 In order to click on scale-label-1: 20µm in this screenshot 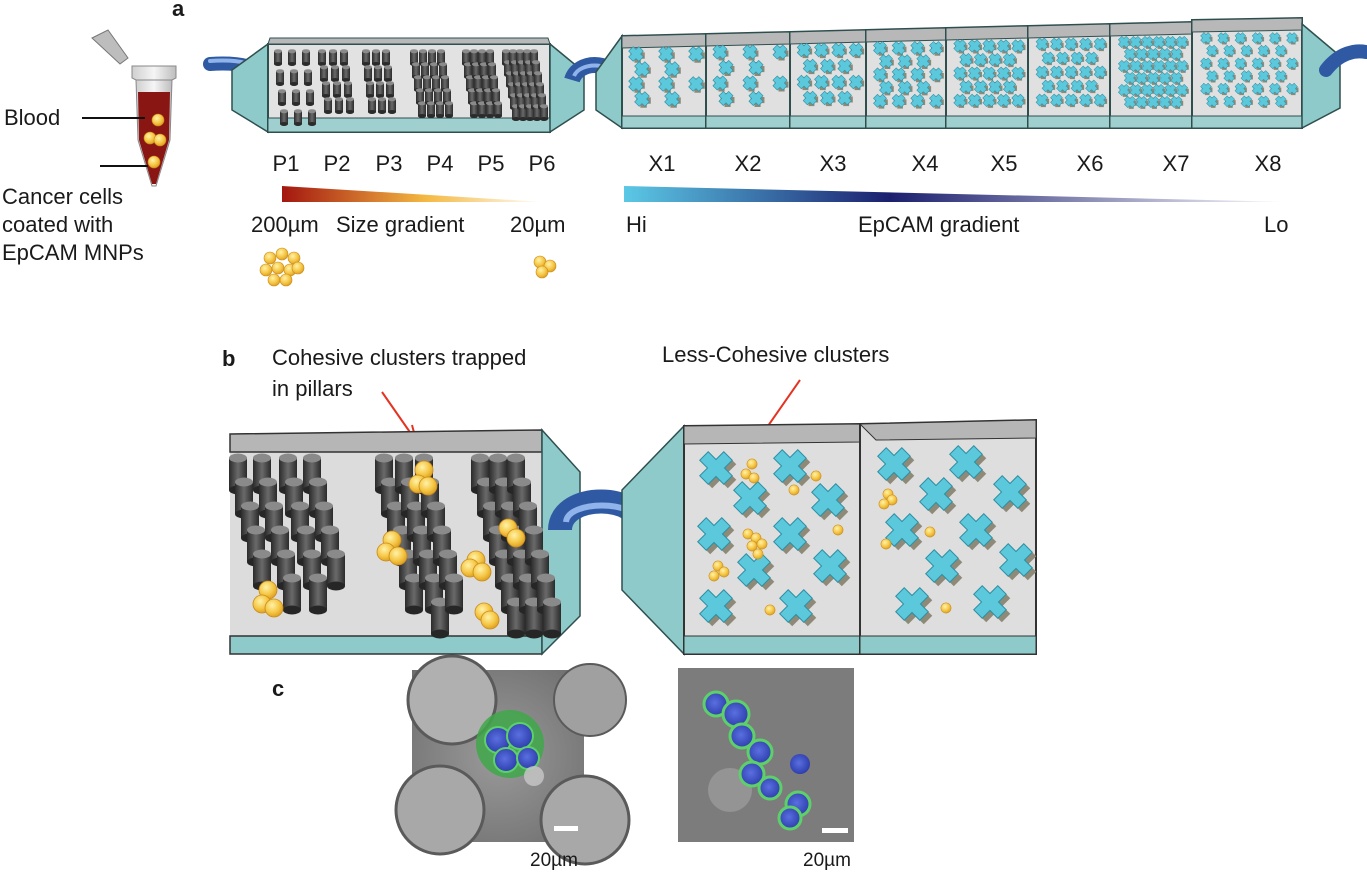, I will do `click(554, 860)`.